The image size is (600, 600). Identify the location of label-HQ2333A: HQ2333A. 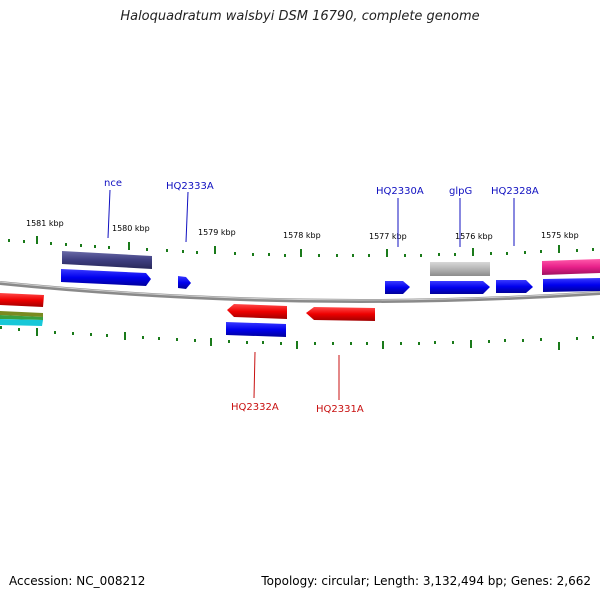
(190, 186).